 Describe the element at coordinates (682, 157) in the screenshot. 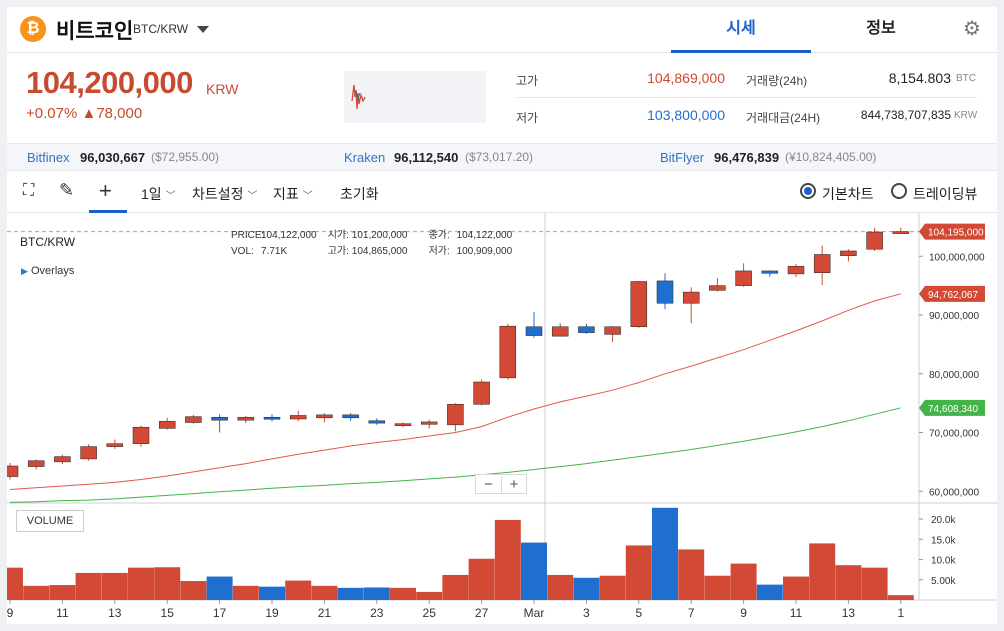

I see `exchange-name: BitFlyer` at that location.